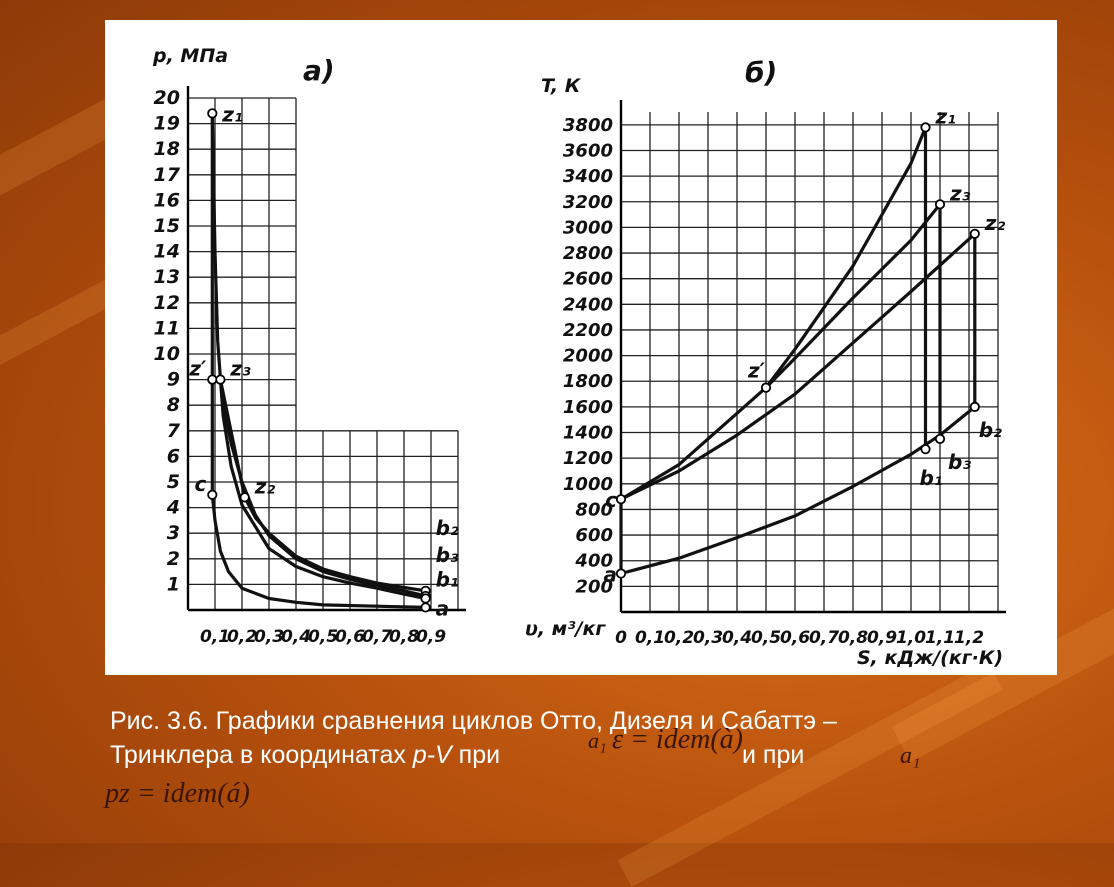 Image resolution: width=1114 pixels, height=887 pixels. Describe the element at coordinates (621, 638) in the screenshot. I see `x-tick-label: 0` at that location.